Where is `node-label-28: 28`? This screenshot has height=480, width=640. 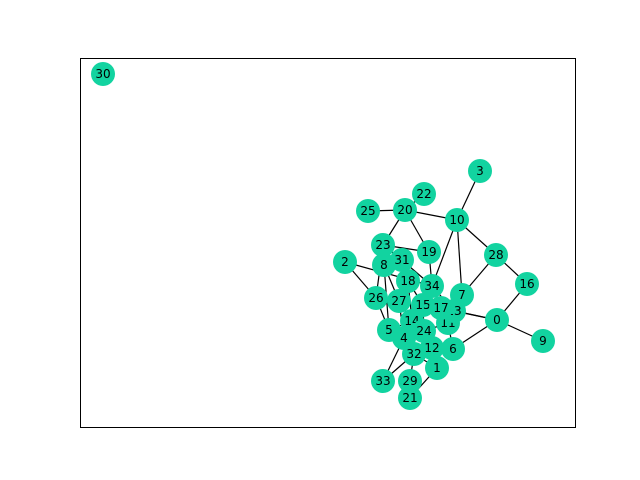
node-label-28: 28 is located at coordinates (495, 255).